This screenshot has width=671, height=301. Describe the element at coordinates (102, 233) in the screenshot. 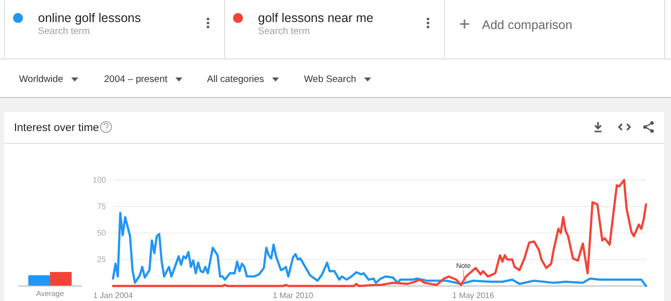

I see `y-tick-label: 50` at that location.